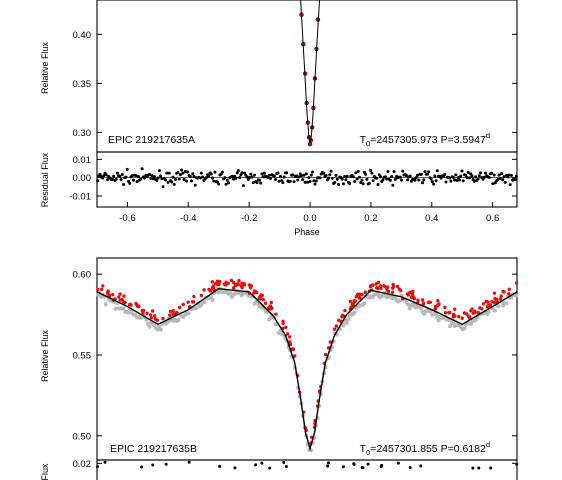  What do you see at coordinates (82, 464) in the screenshot?
I see `bottom-residual-ytick-label-0: 0.02` at bounding box center [82, 464].